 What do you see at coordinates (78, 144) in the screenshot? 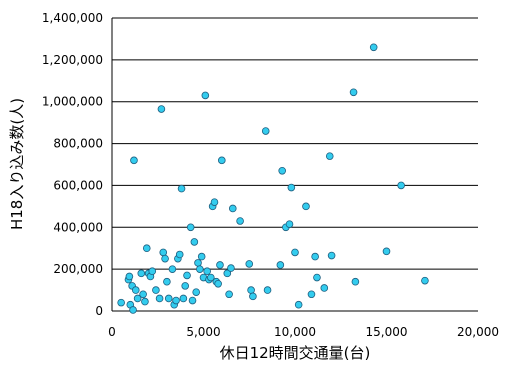
I see `y-tick-label: 800,000` at bounding box center [78, 144].